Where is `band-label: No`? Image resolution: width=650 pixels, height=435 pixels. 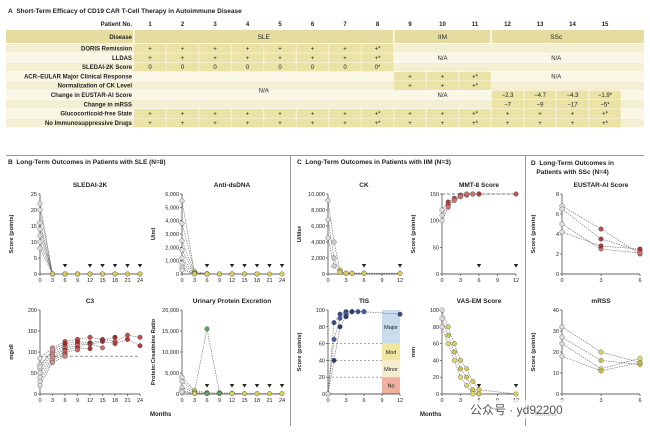 band-label: No is located at coordinates (390, 387).